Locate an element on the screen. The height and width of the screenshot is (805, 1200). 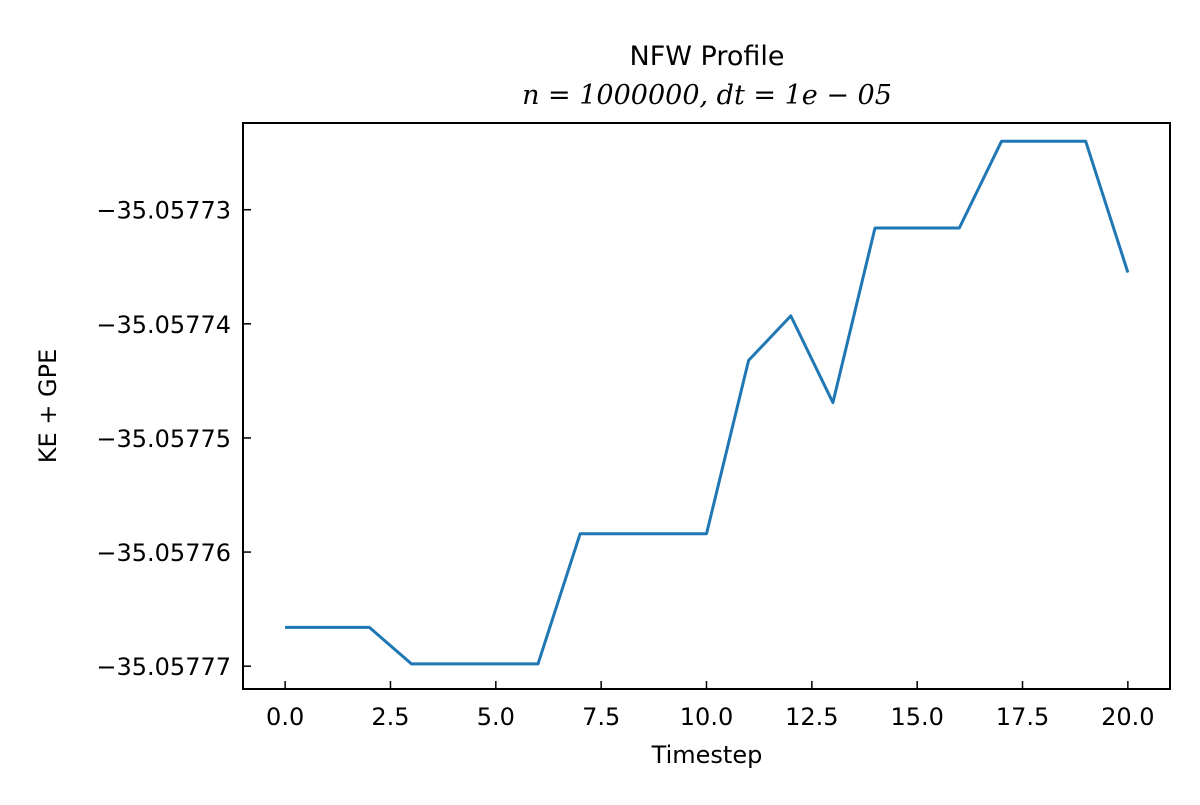
x-axis-label: Timestep is located at coordinates (707, 755).